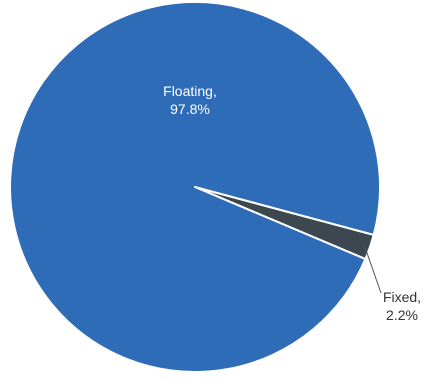 This screenshot has height=380, width=426. I want to click on floating-slice-value-label: 97.8%, so click(190, 109).